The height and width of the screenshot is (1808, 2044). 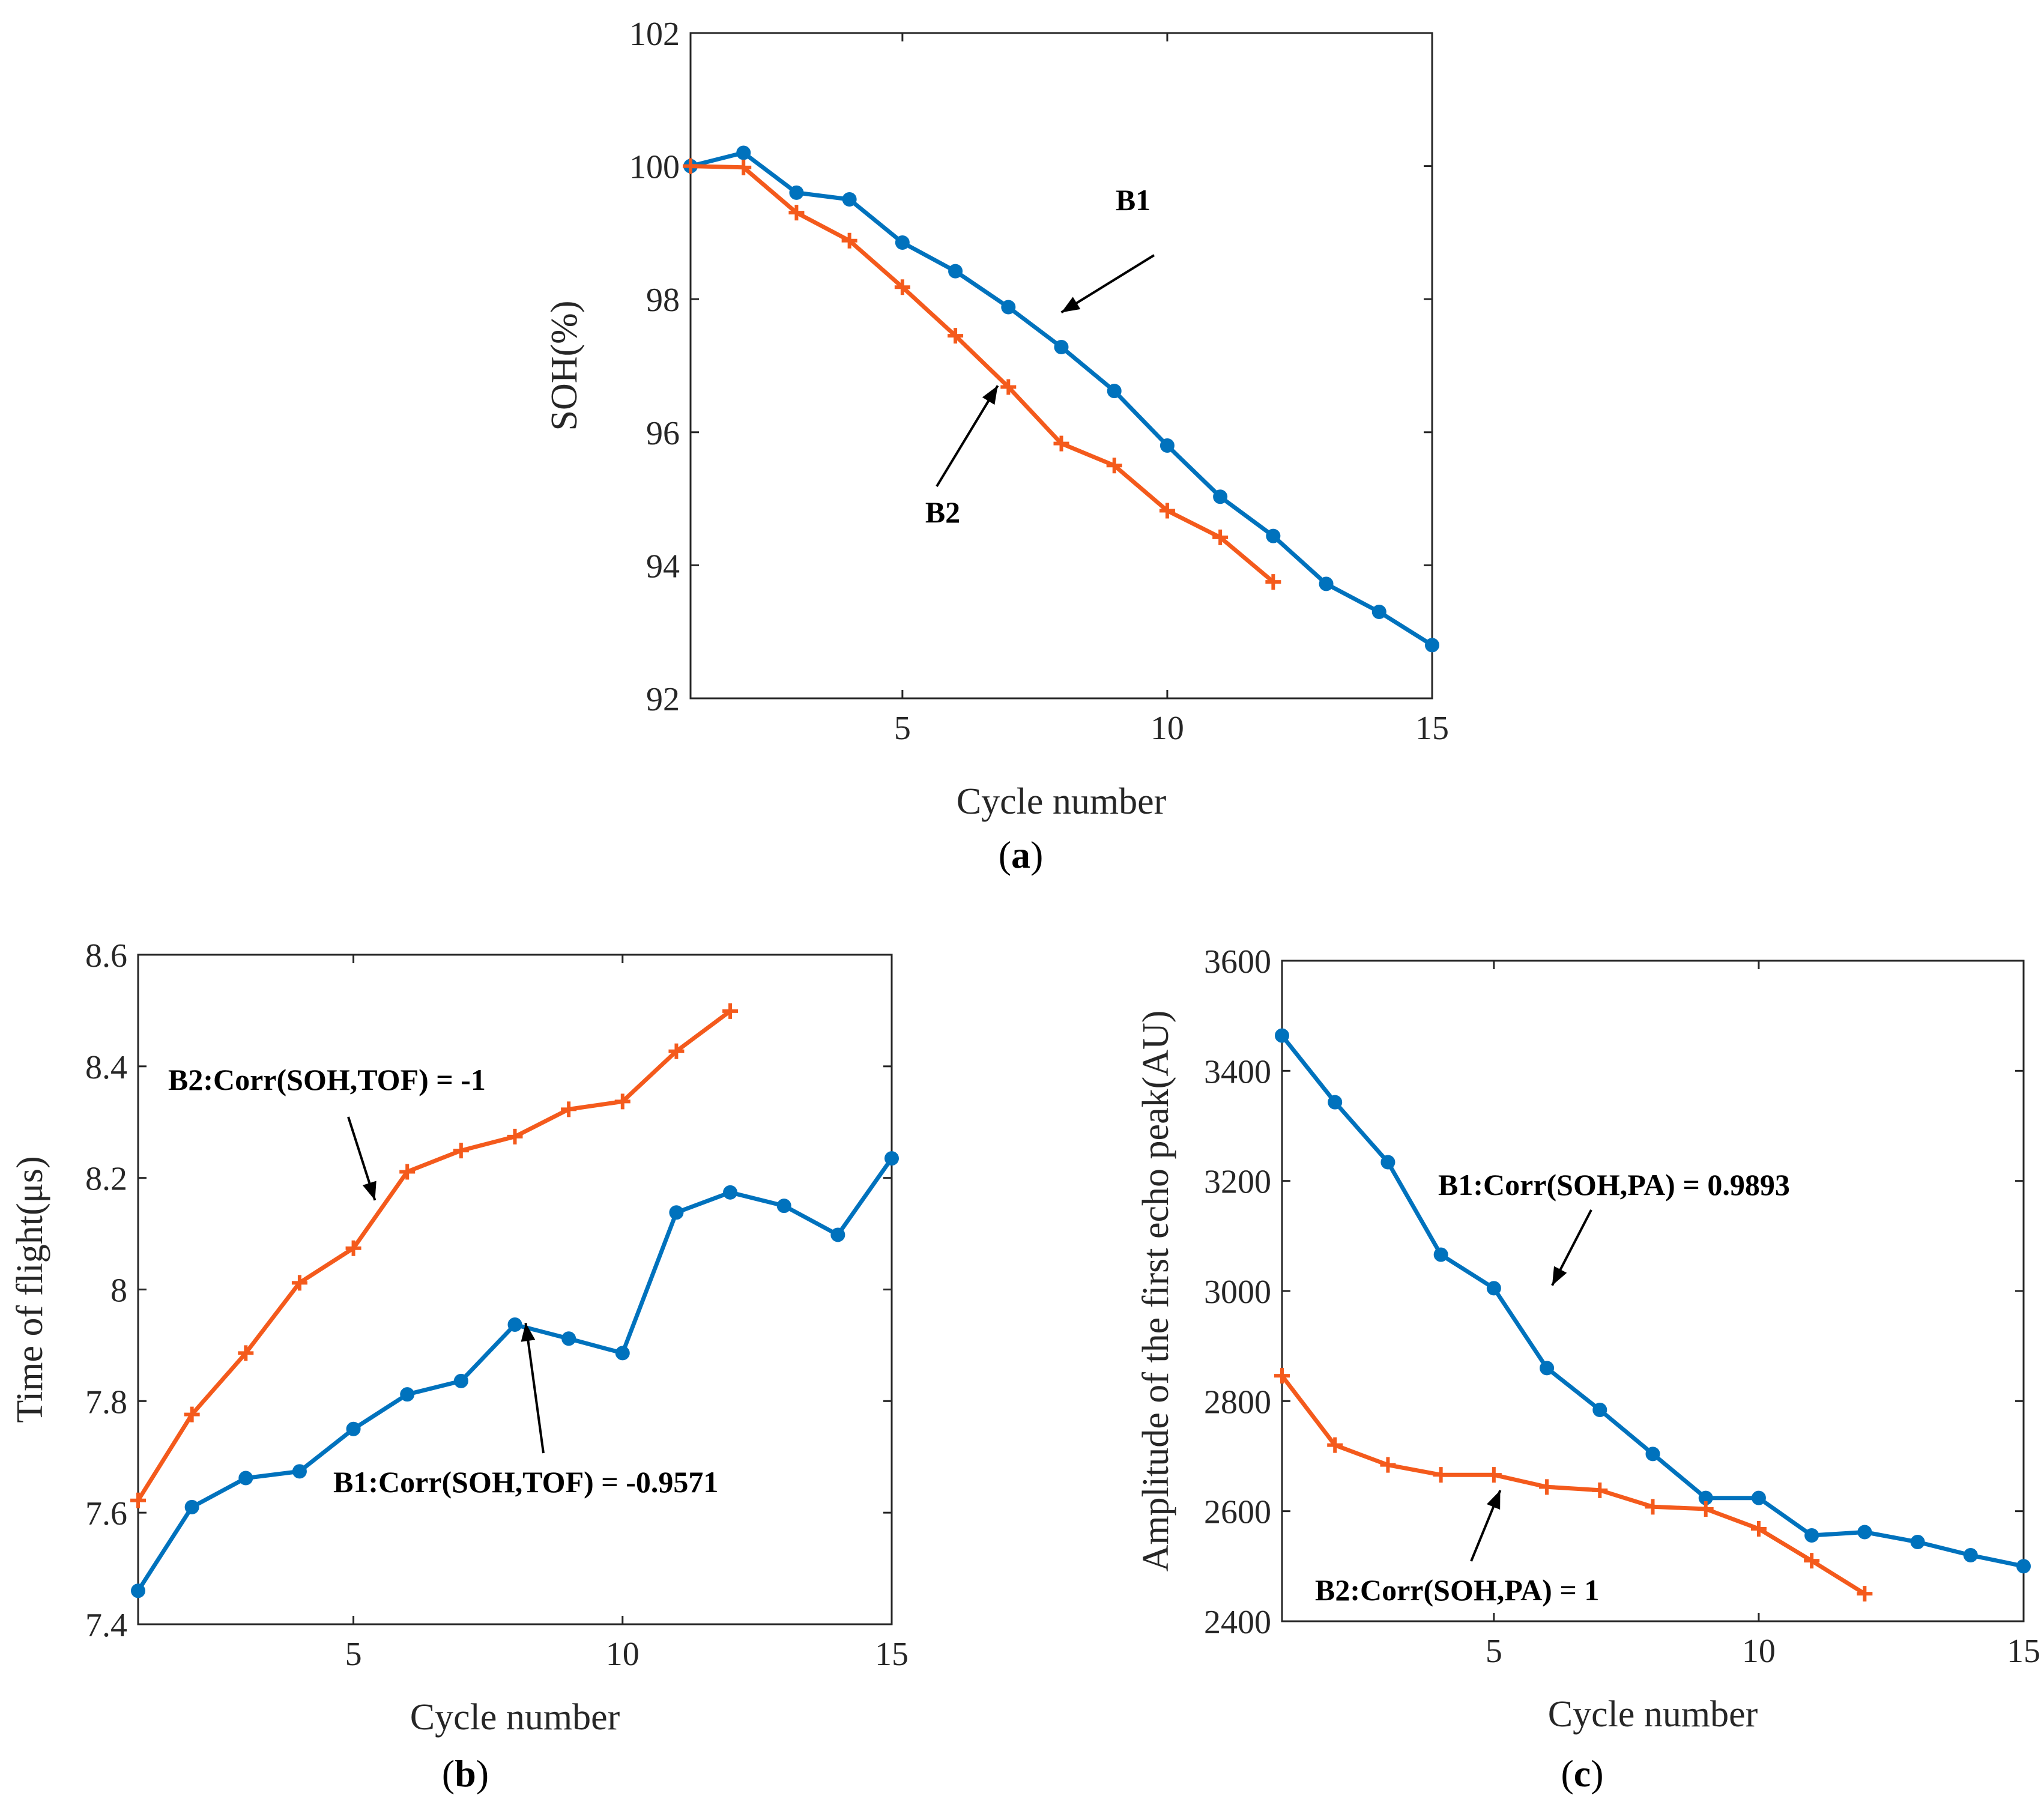 I want to click on caption-letter: b, so click(x=465, y=1773).